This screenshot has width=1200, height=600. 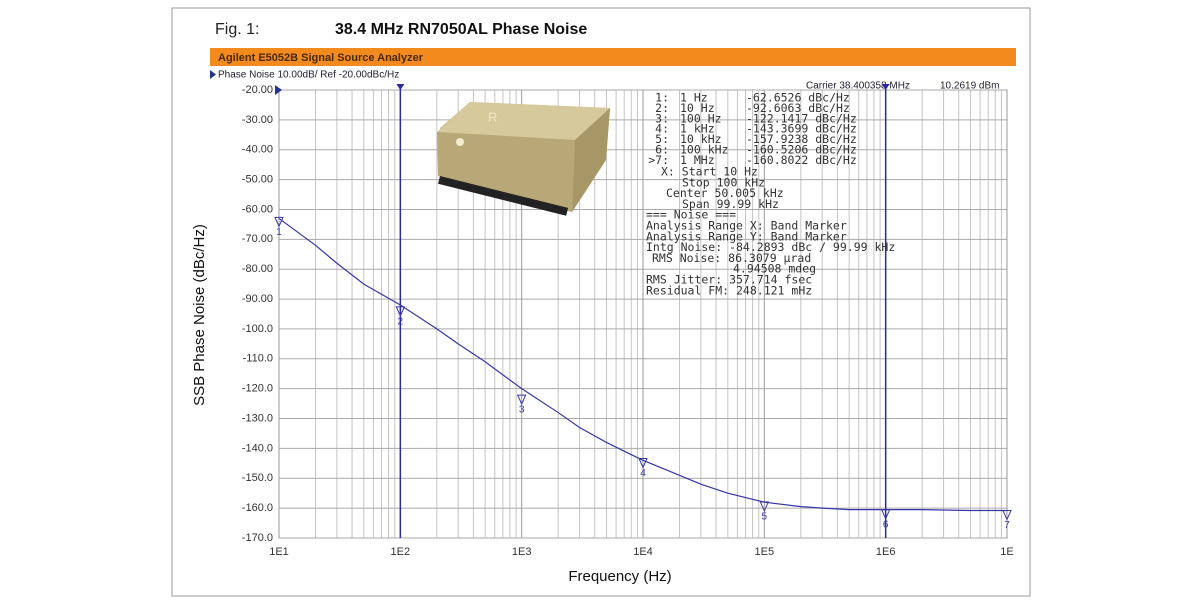 What do you see at coordinates (701, 118) in the screenshot?
I see `marker-freq: 100 Hz` at bounding box center [701, 118].